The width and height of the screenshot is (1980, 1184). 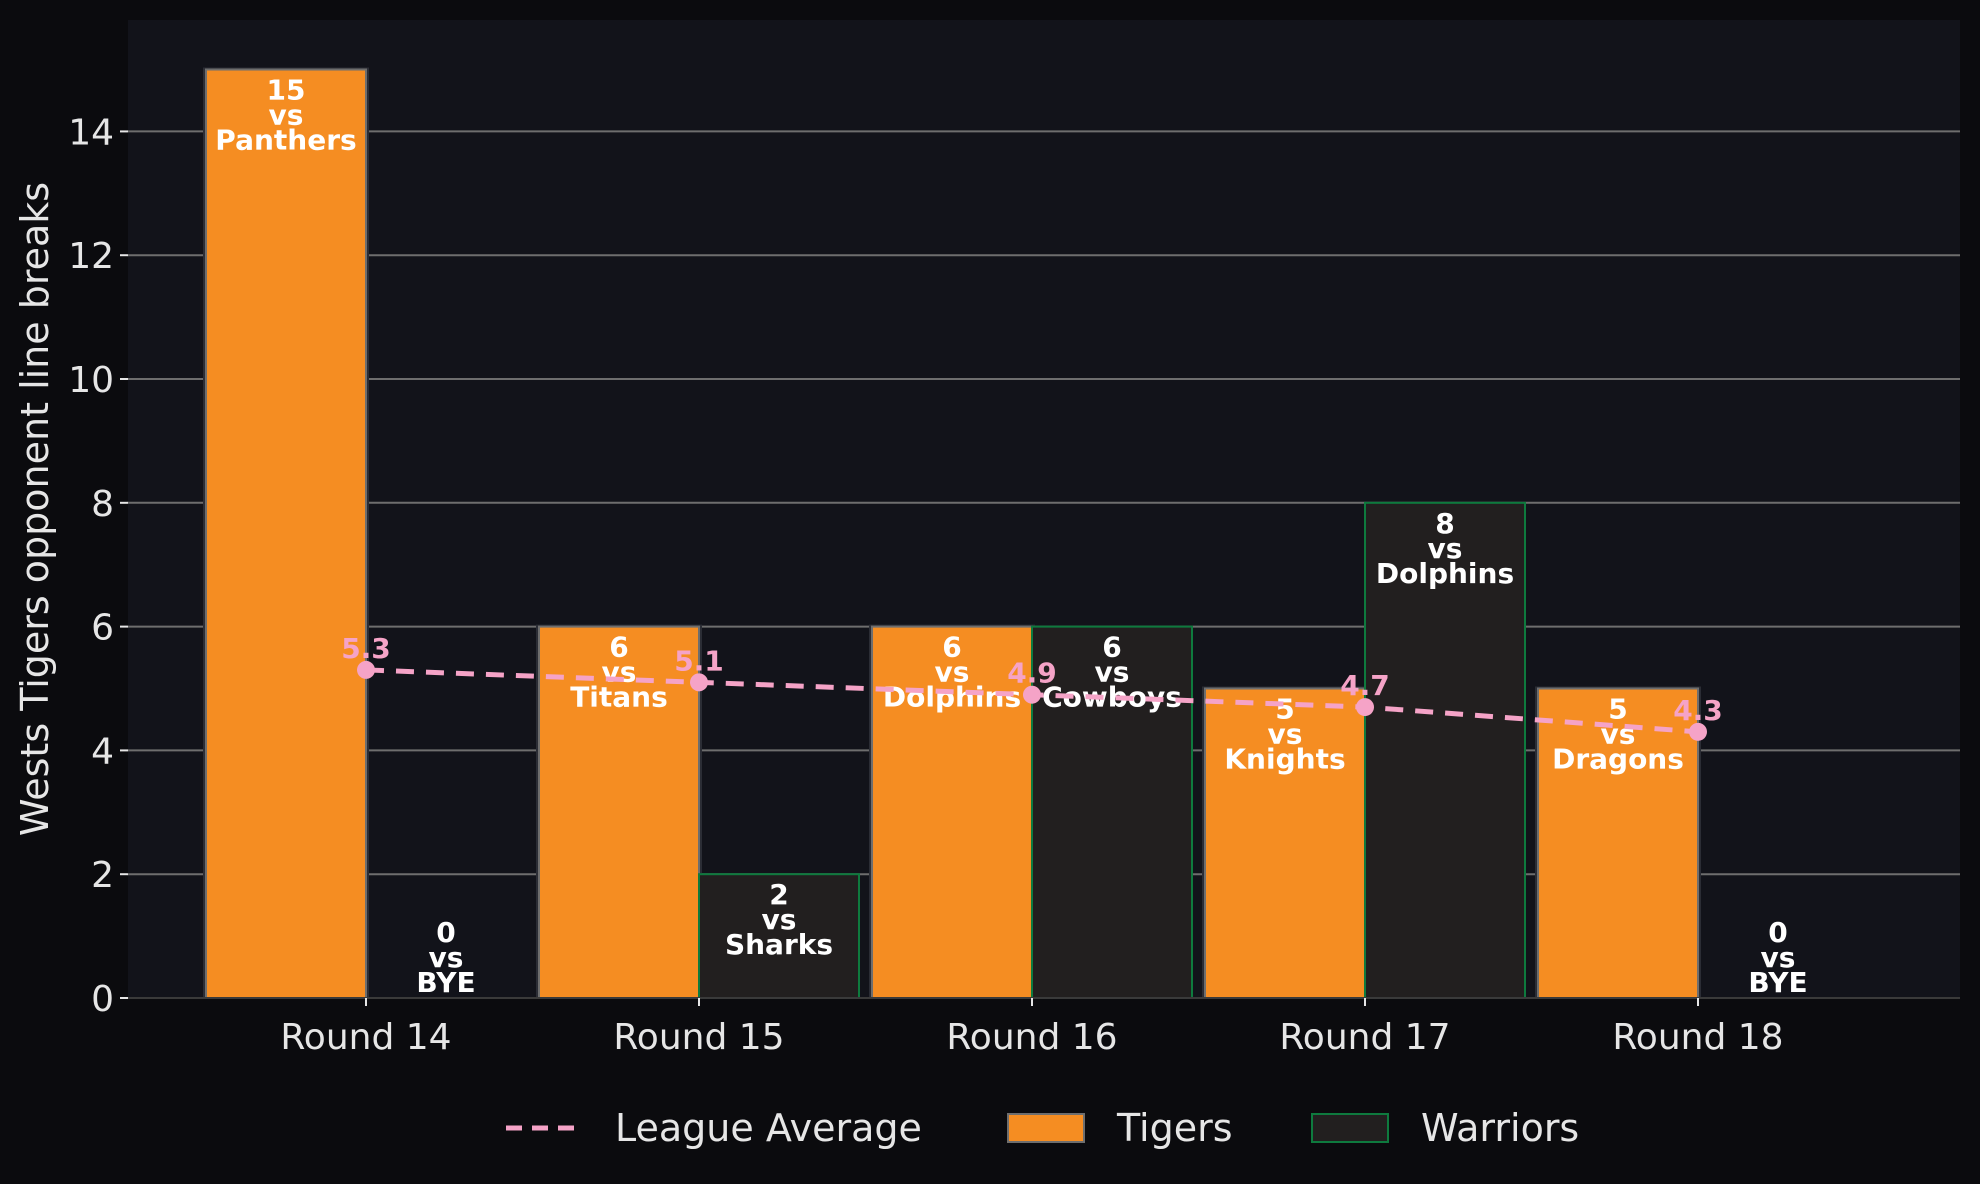 What do you see at coordinates (1032, 673) in the screenshot?
I see `league-average-value-label: 4.9` at bounding box center [1032, 673].